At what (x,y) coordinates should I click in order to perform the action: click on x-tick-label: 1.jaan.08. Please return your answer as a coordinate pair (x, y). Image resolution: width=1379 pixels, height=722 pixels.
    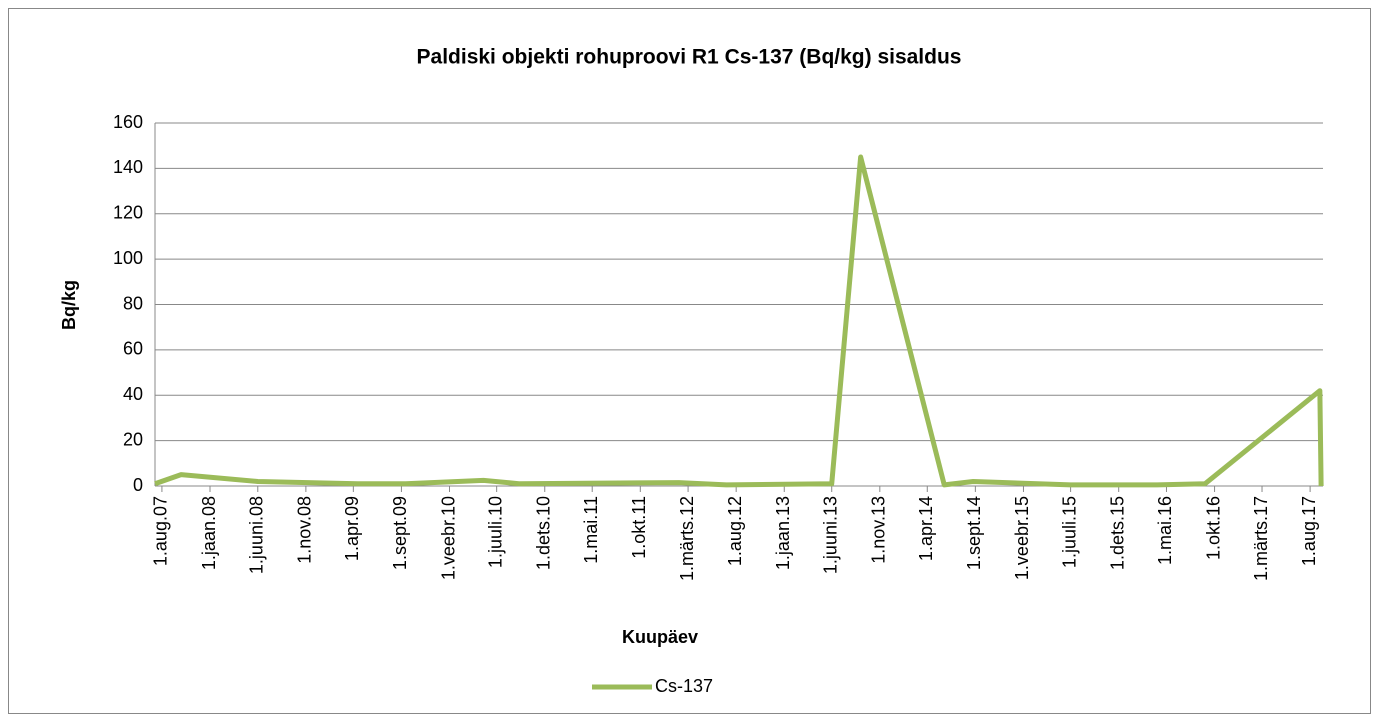
    Looking at the image, I should click on (209, 533).